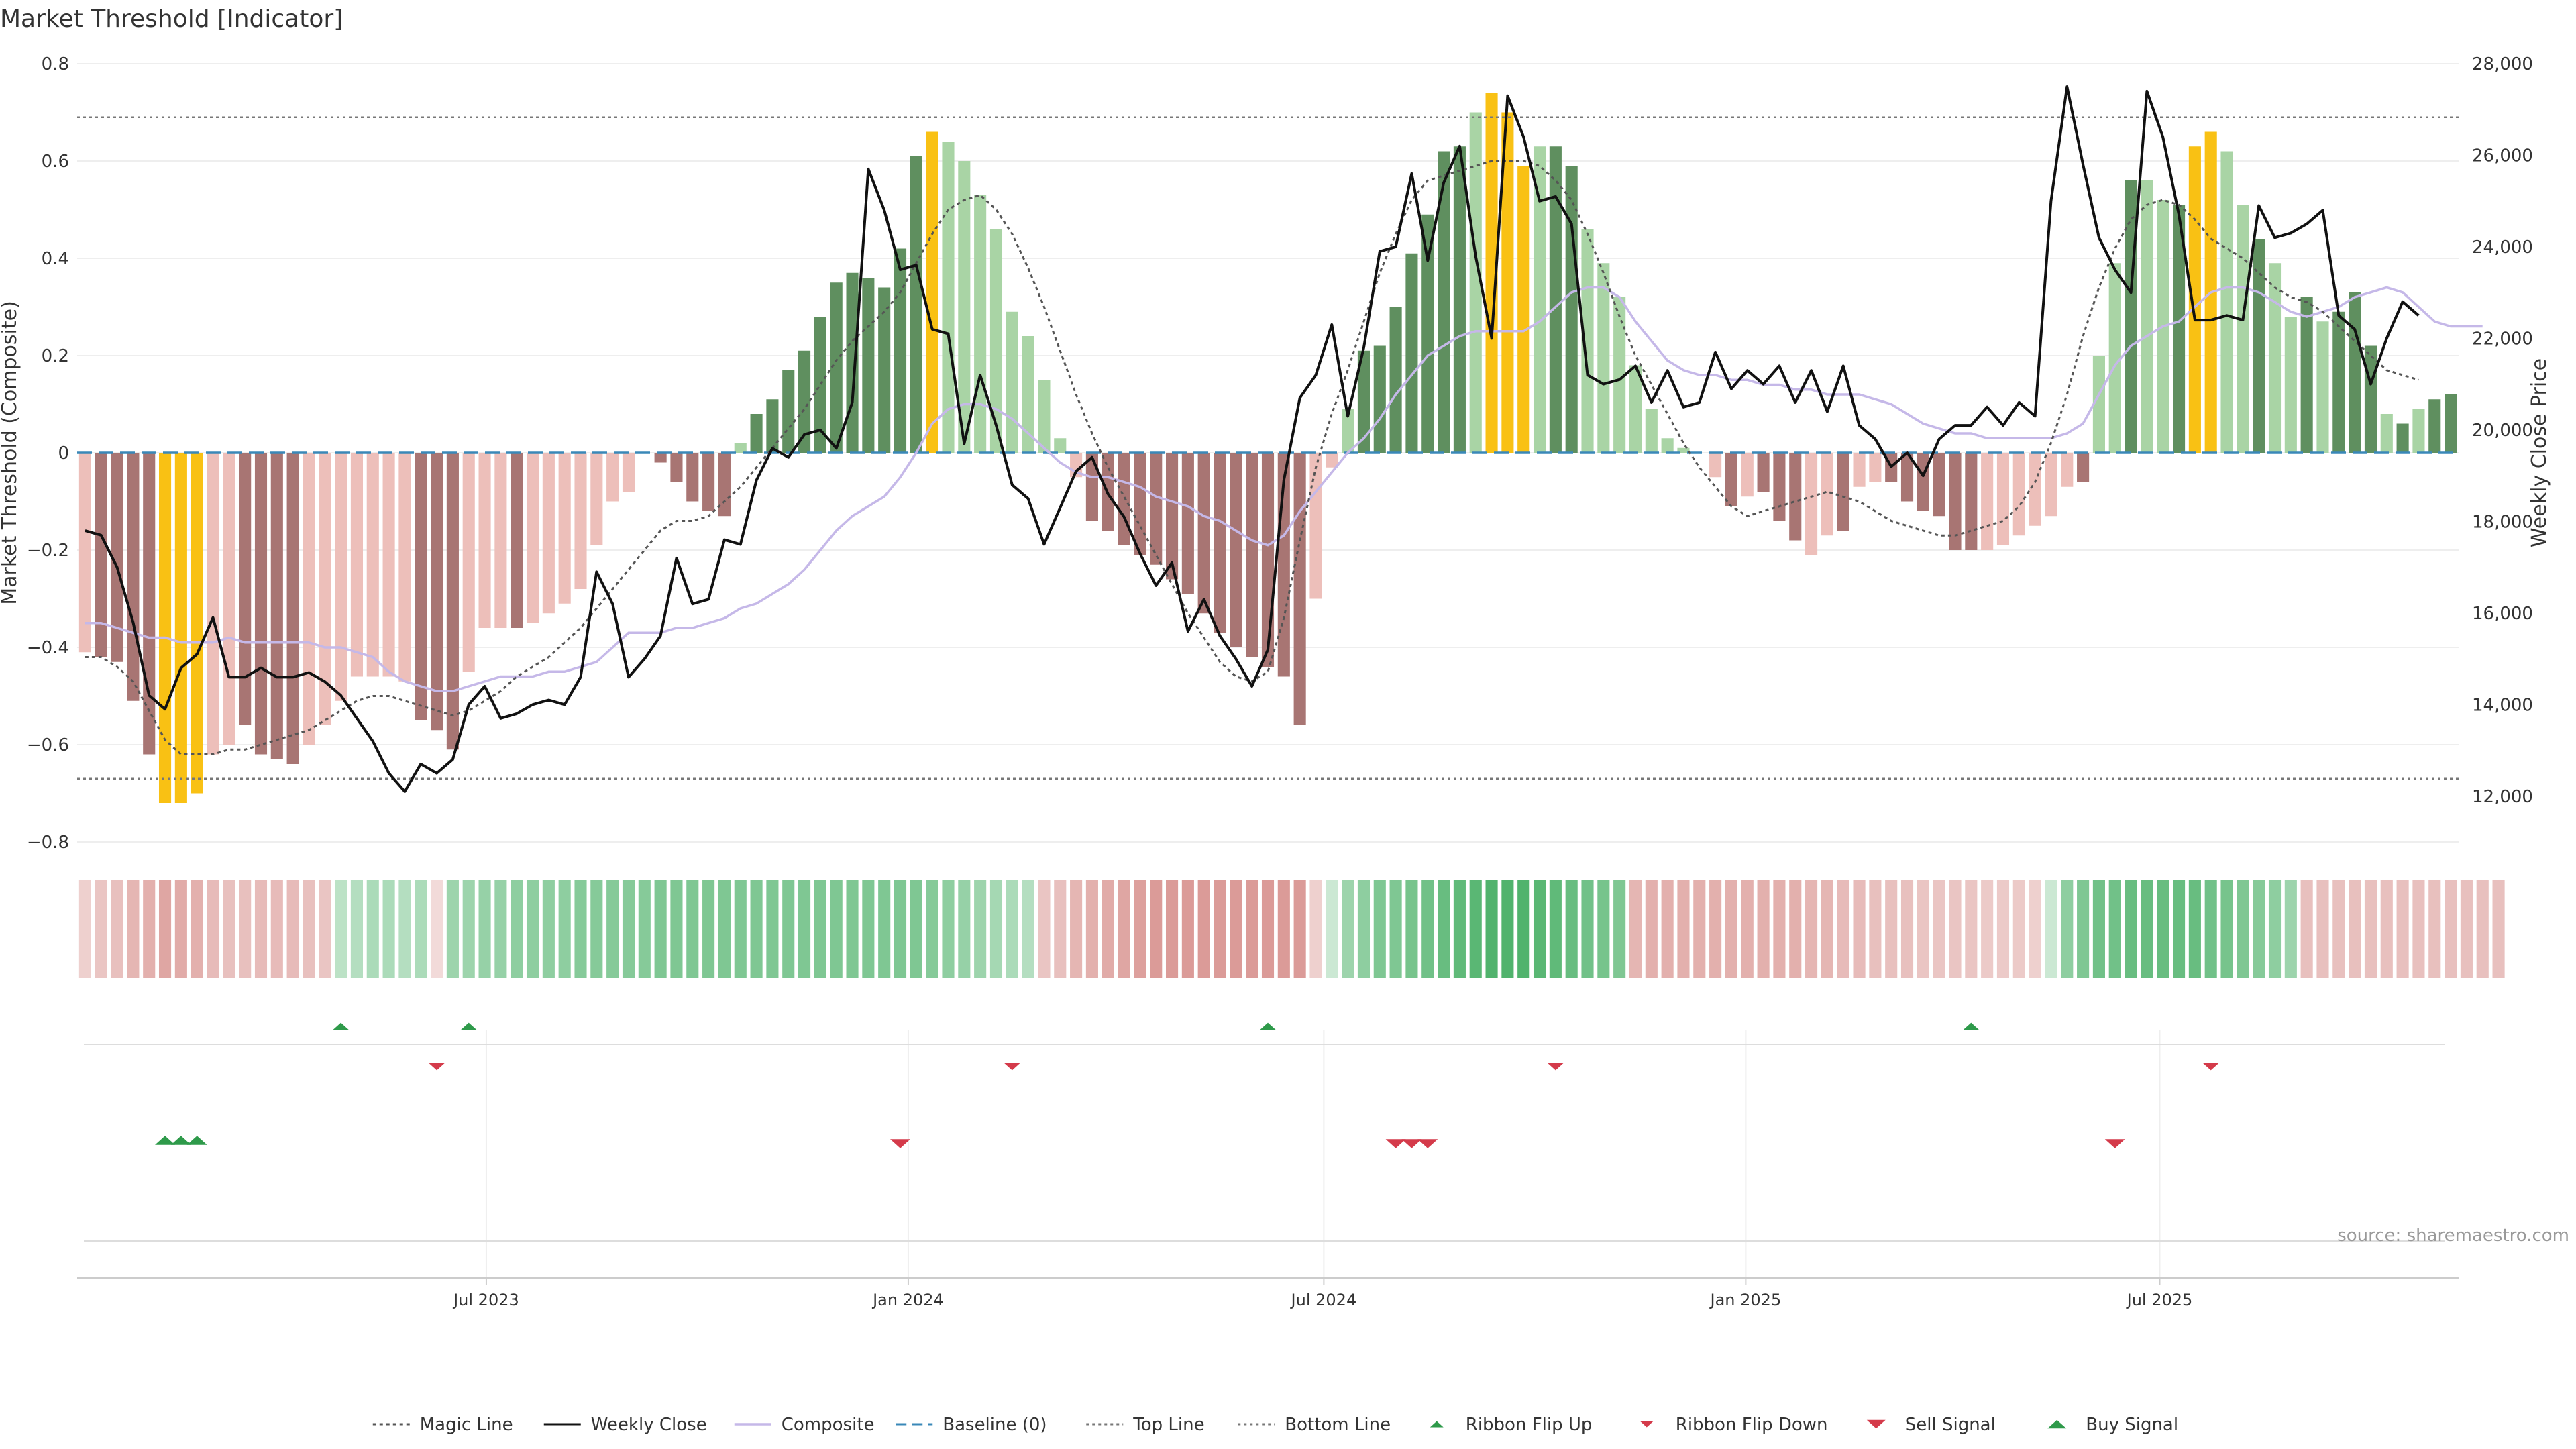 Image resolution: width=2576 pixels, height=1449 pixels. I want to click on legend-label: Bottom Line, so click(1338, 1425).